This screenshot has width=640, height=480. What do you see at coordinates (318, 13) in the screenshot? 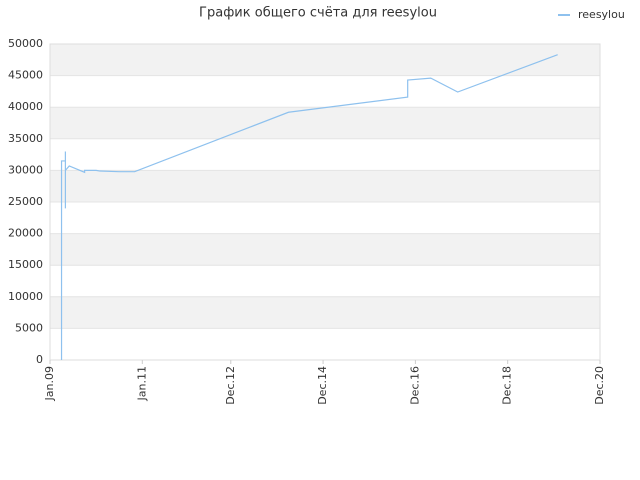
I see `chart-title: График общего счёта для reesylou` at bounding box center [318, 13].